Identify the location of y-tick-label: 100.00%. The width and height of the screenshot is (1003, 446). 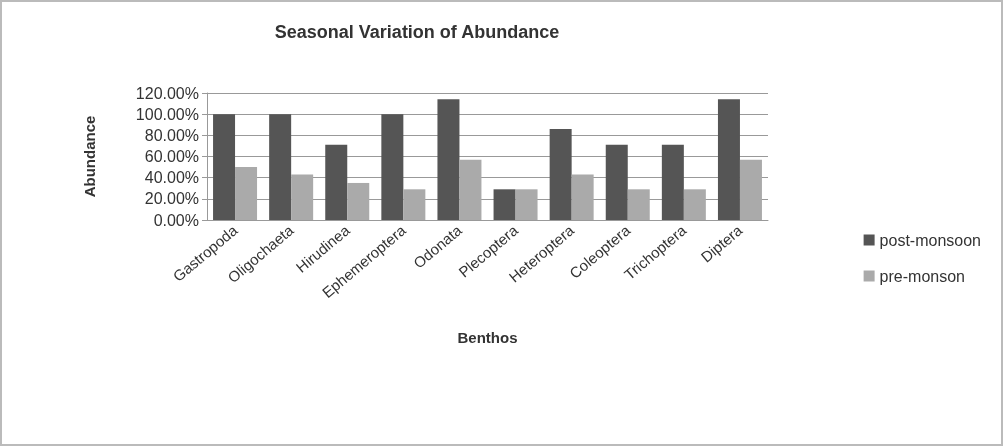
(167, 114).